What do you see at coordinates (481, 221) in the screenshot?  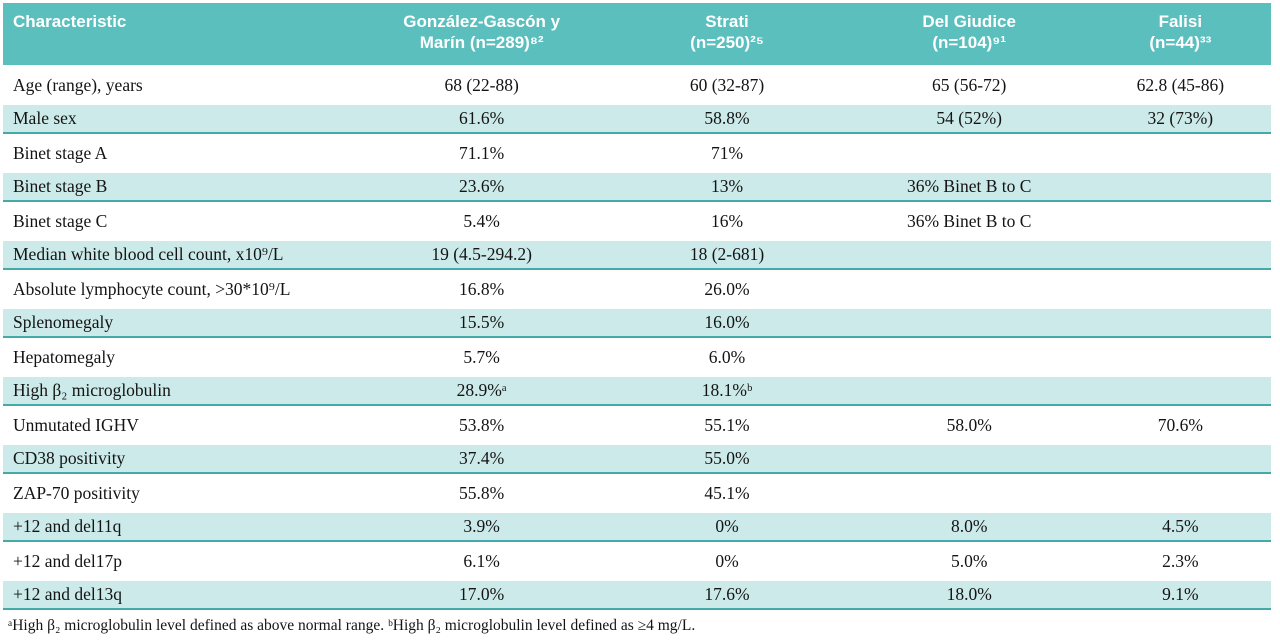 I see `row-value: 5.4%` at bounding box center [481, 221].